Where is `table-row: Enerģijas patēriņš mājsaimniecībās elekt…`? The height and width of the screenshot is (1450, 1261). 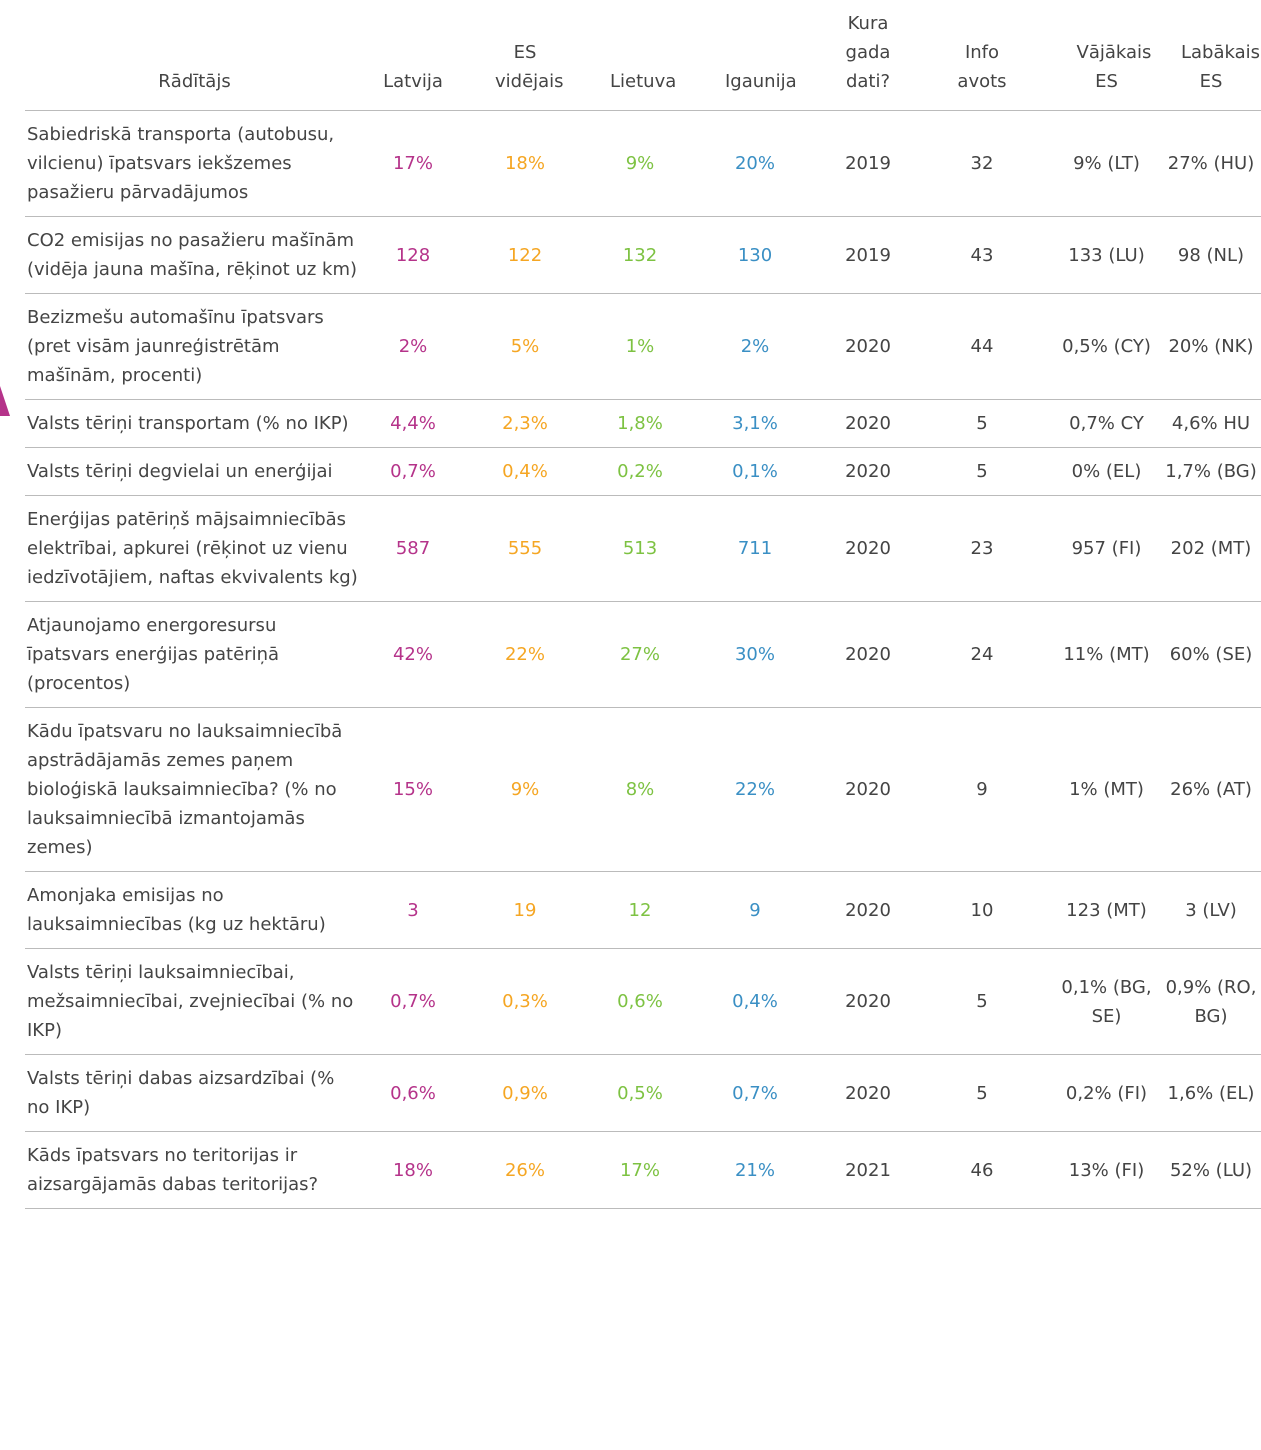
table-row: Enerģijas patēriņš mājsaimniecībās elekt… is located at coordinates (643, 548).